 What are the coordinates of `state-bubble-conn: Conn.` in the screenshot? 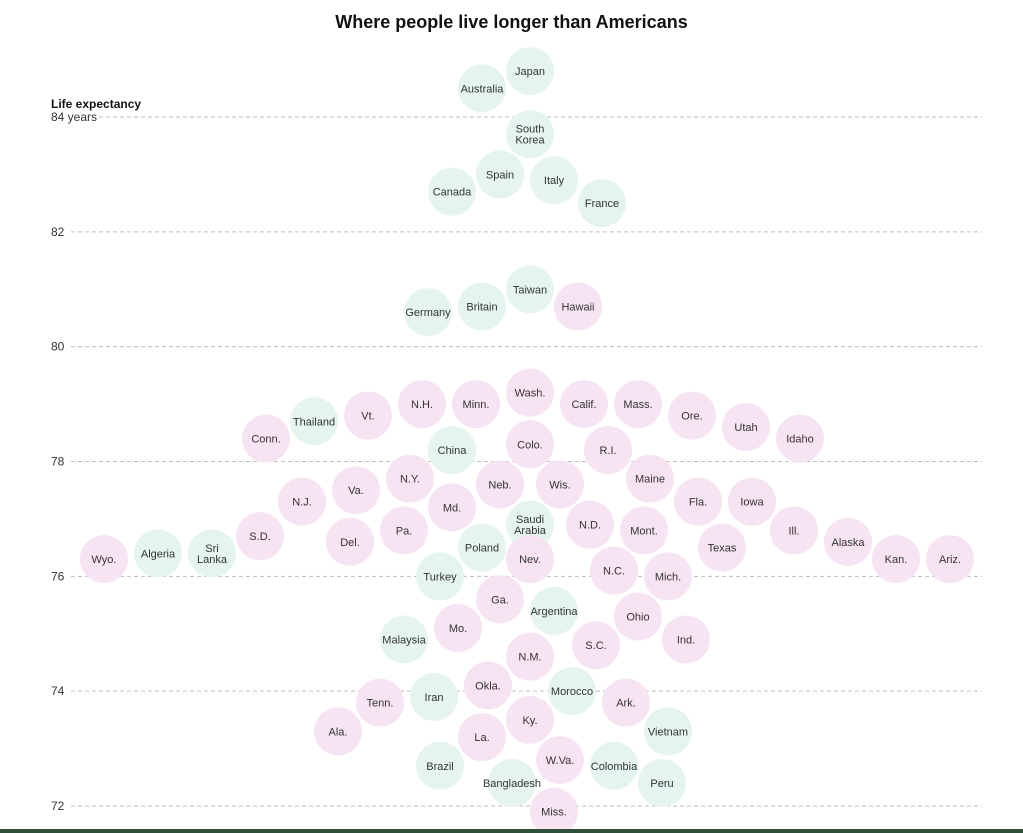 It's located at (266, 438).